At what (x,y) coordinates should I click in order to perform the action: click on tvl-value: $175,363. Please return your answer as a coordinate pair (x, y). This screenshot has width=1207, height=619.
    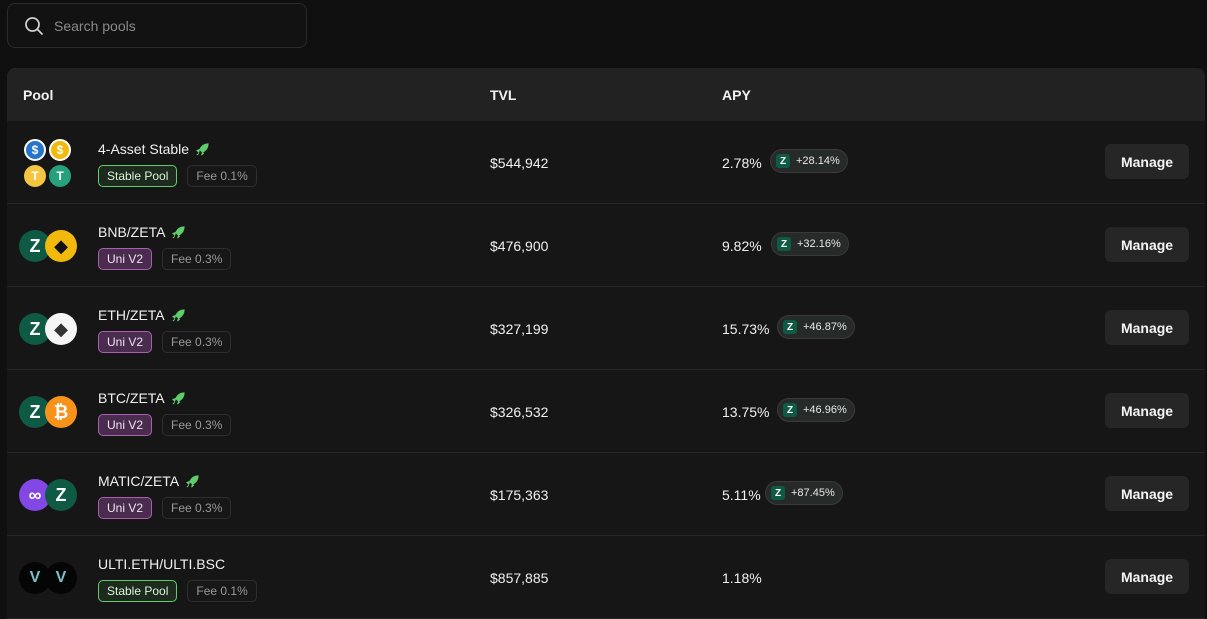
    Looking at the image, I should click on (519, 495).